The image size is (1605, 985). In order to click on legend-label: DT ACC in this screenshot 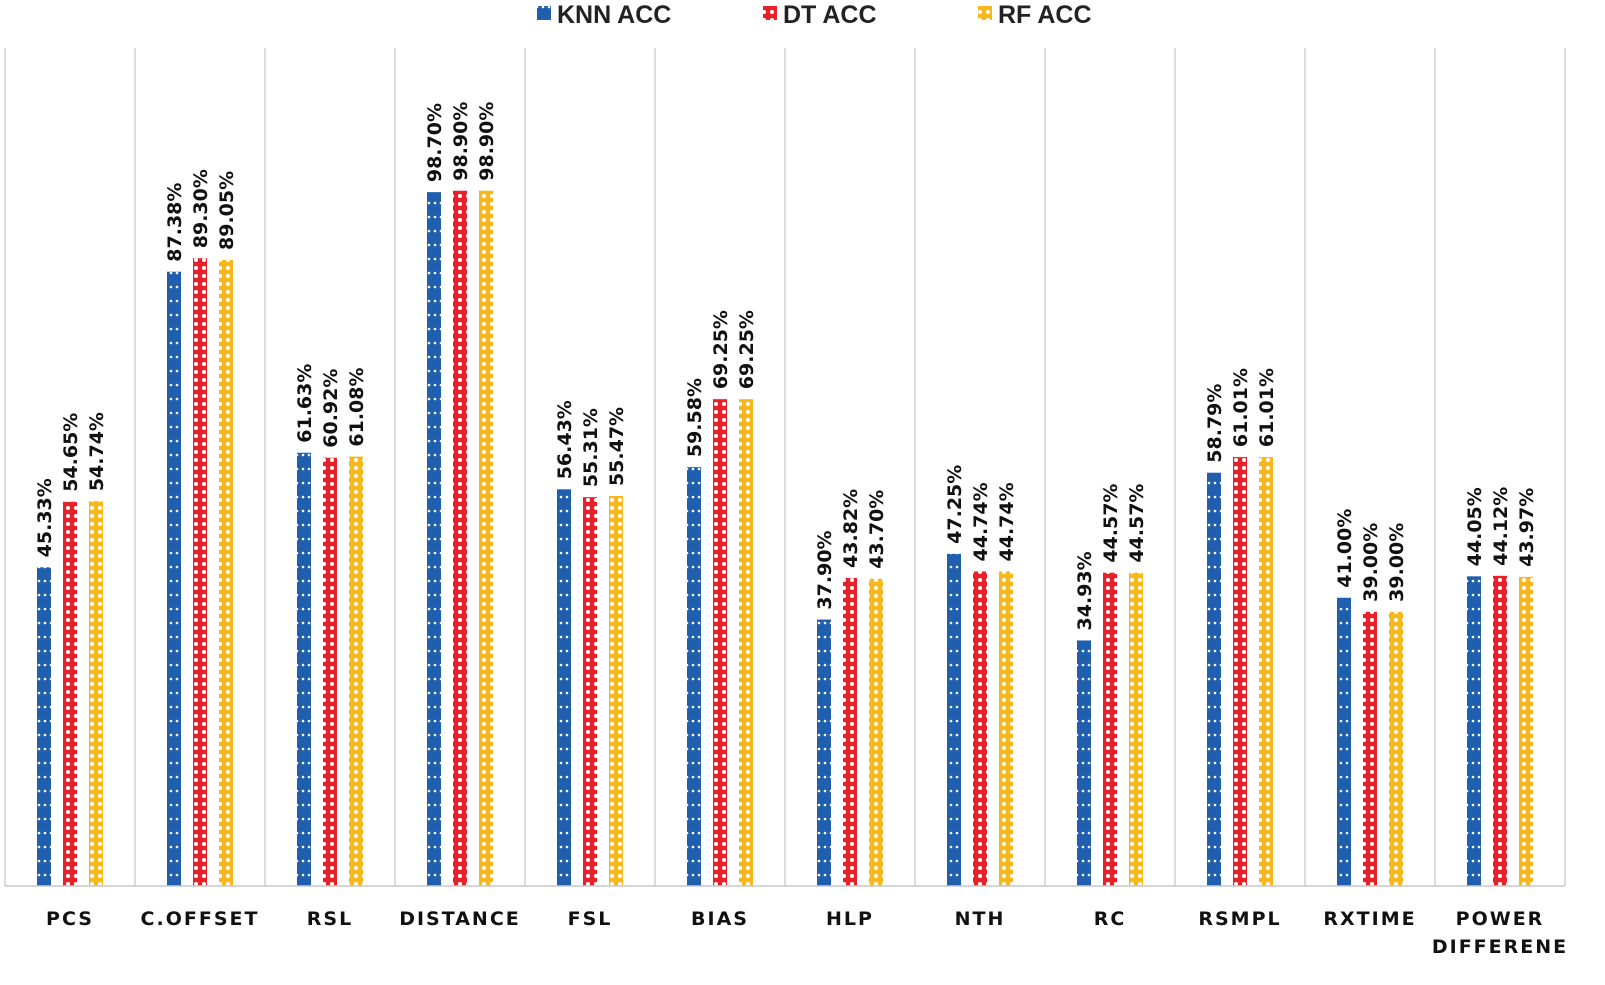, I will do `click(830, 15)`.